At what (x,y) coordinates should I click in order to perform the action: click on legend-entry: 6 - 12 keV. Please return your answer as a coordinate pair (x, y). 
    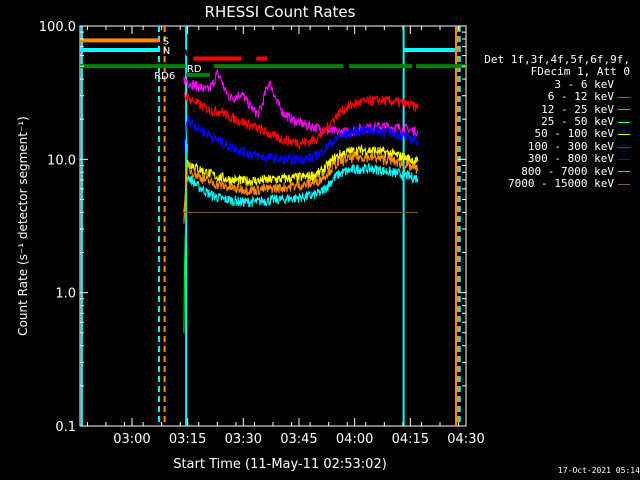
    Looking at the image, I should click on (557, 97).